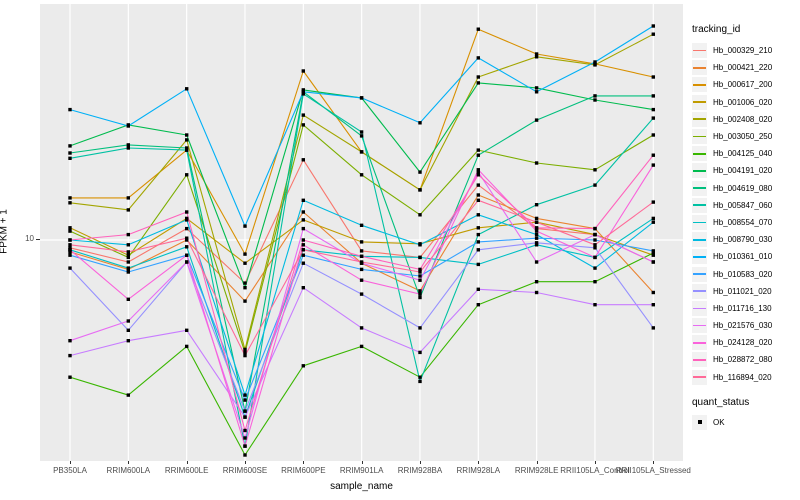 The height and width of the screenshot is (500, 800). I want to click on quant-legend-title: quant_status, so click(721, 402).